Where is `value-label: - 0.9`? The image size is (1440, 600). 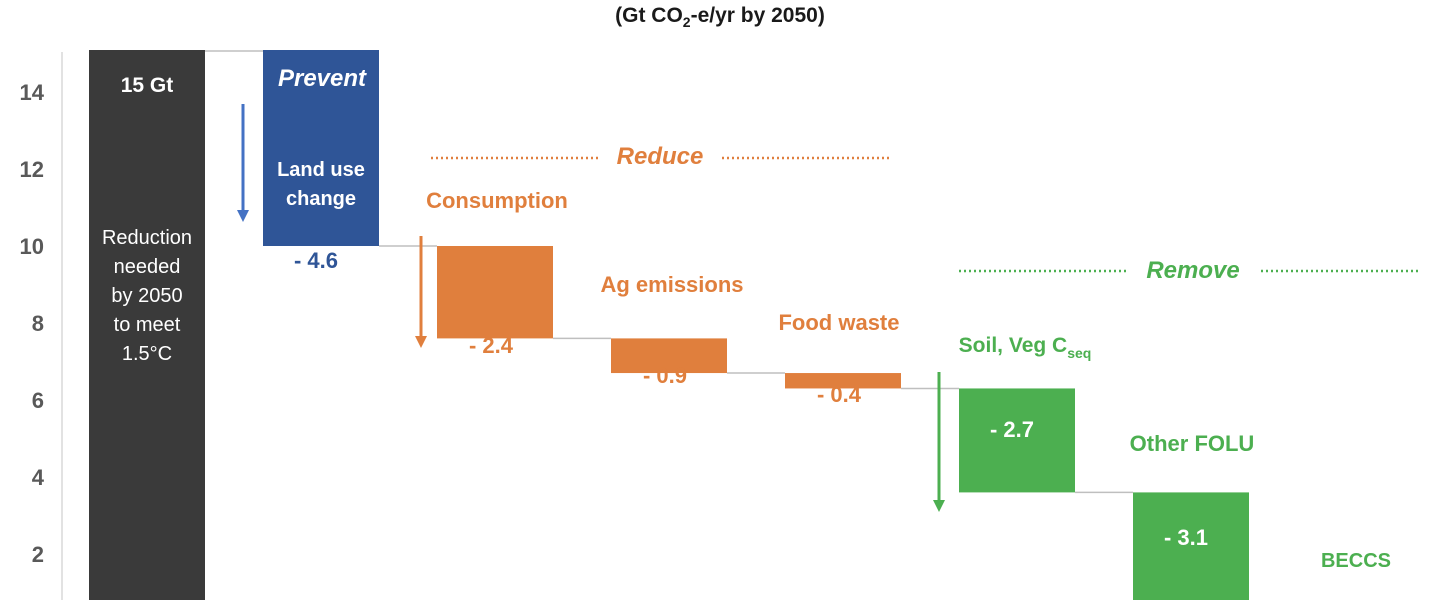
value-label: - 0.9 is located at coordinates (665, 375).